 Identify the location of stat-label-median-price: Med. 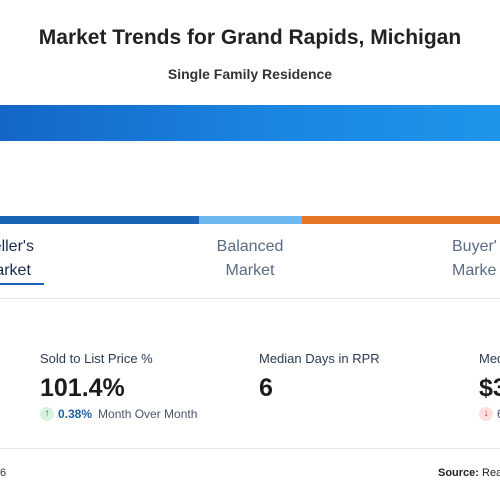
(489, 358).